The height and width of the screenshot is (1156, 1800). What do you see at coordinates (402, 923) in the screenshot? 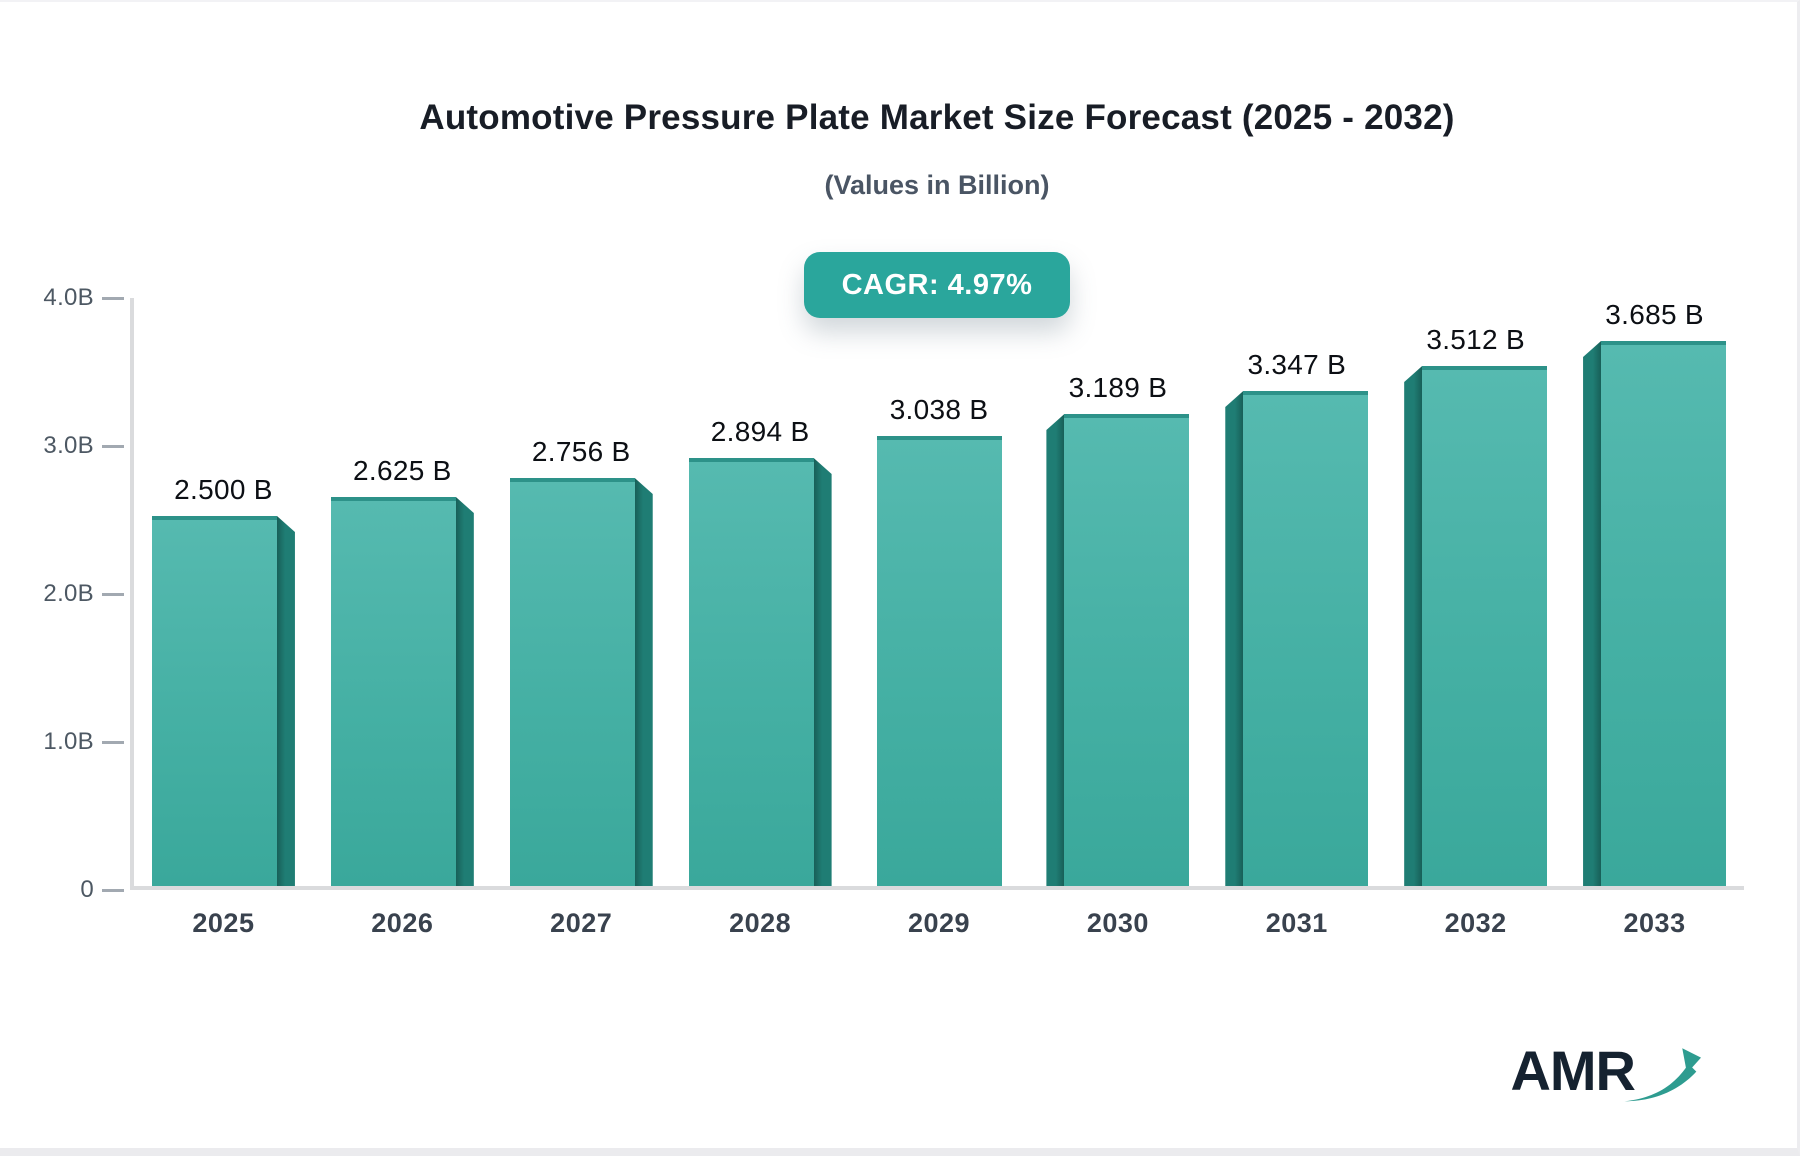
I see `x-axis-label: 2026` at bounding box center [402, 923].